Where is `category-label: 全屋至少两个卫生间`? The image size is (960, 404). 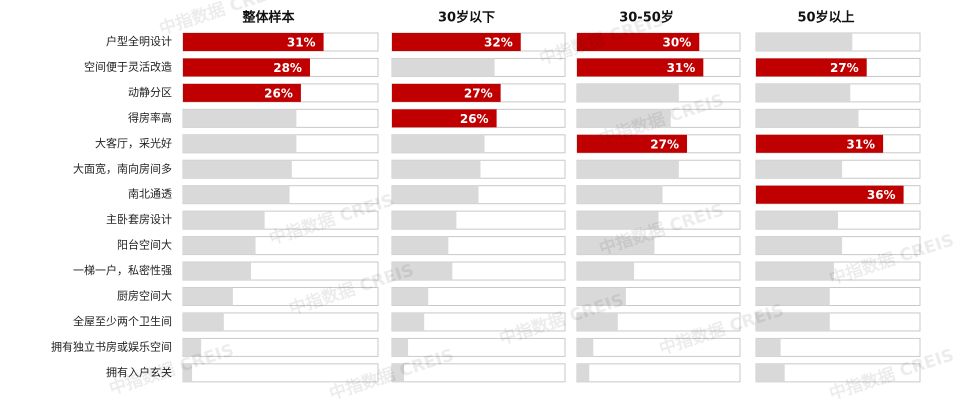
category-label: 全屋至少两个卫生间 is located at coordinates (122, 321).